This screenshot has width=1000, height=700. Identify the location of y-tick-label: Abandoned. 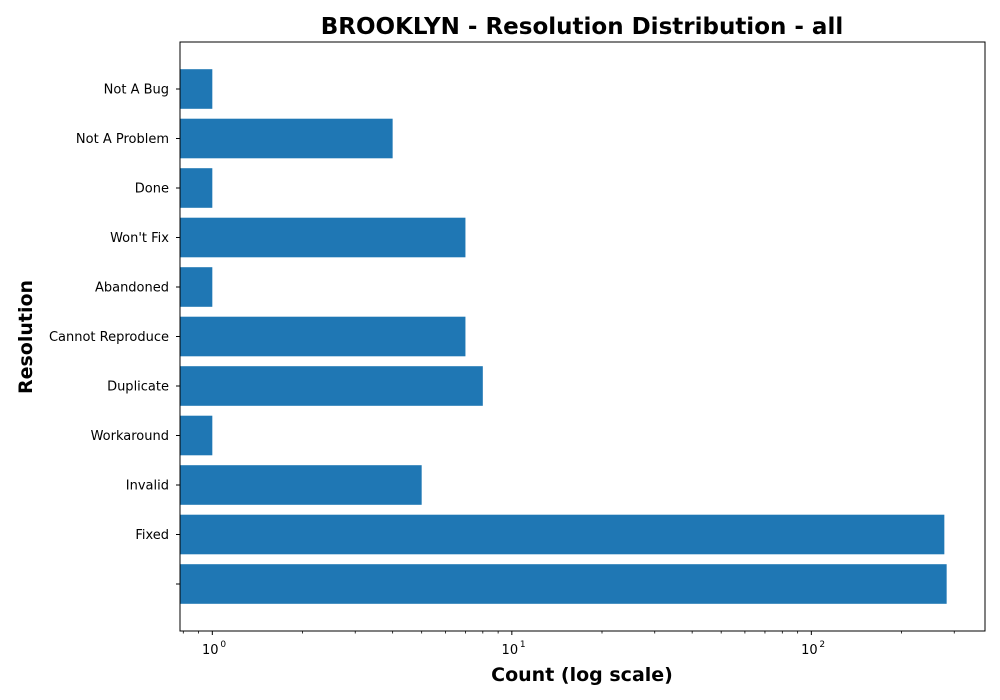
(132, 288).